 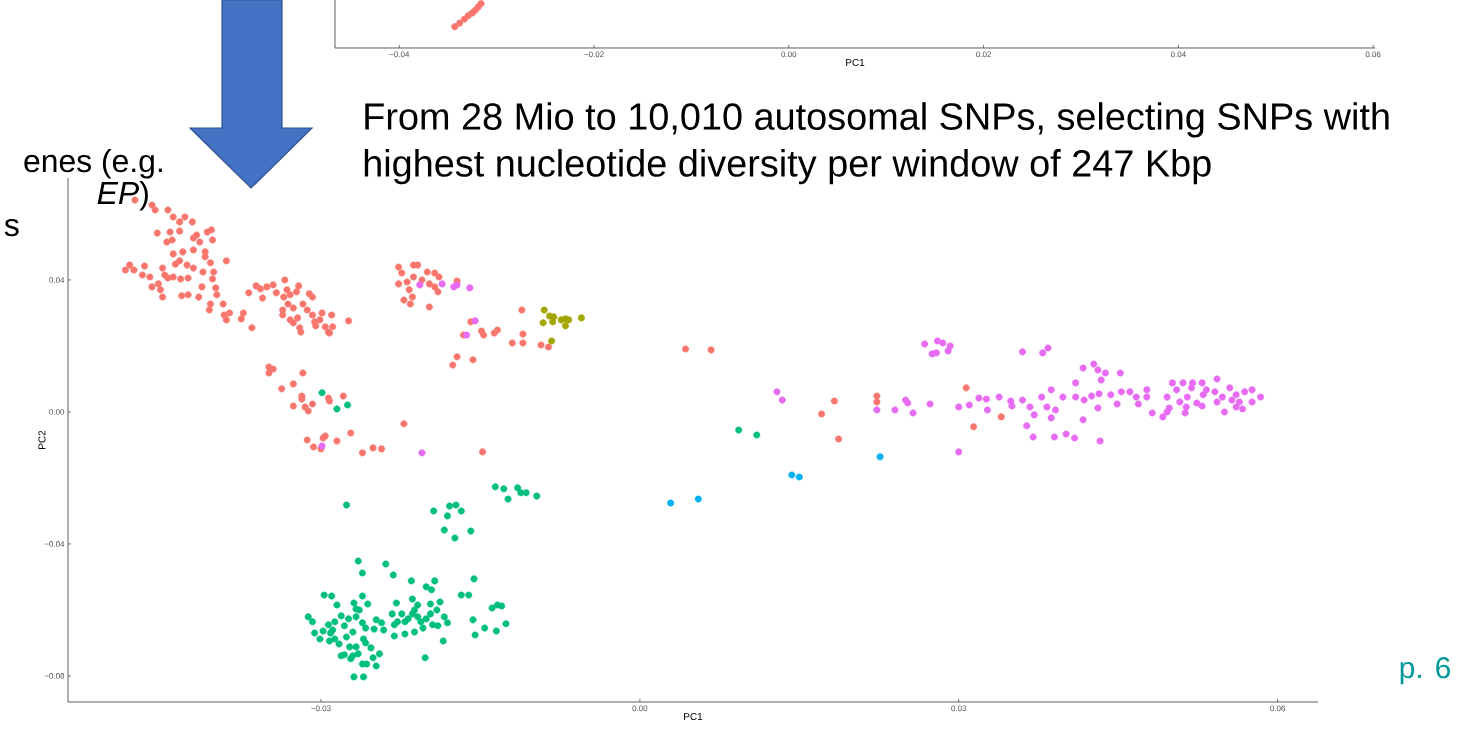 What do you see at coordinates (122, 195) in the screenshot?
I see `annotation: EP)` at bounding box center [122, 195].